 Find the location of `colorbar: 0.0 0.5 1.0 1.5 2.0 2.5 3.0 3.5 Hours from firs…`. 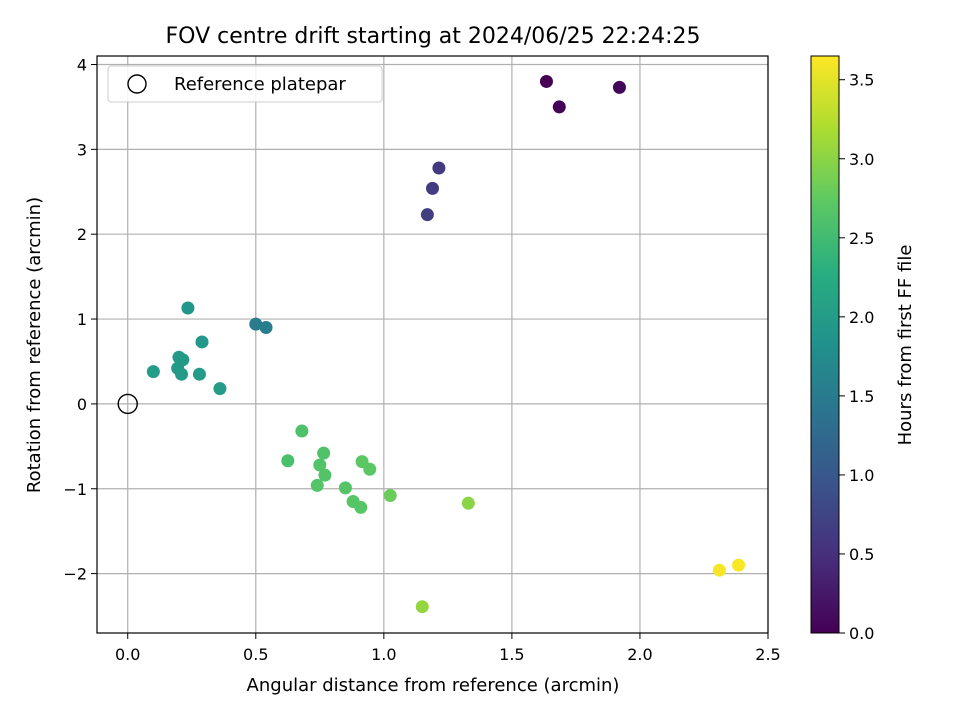

colorbar: 0.0 0.5 1.0 1.5 2.0 2.5 3.0 3.5 Hours from firs… is located at coordinates (863, 349).